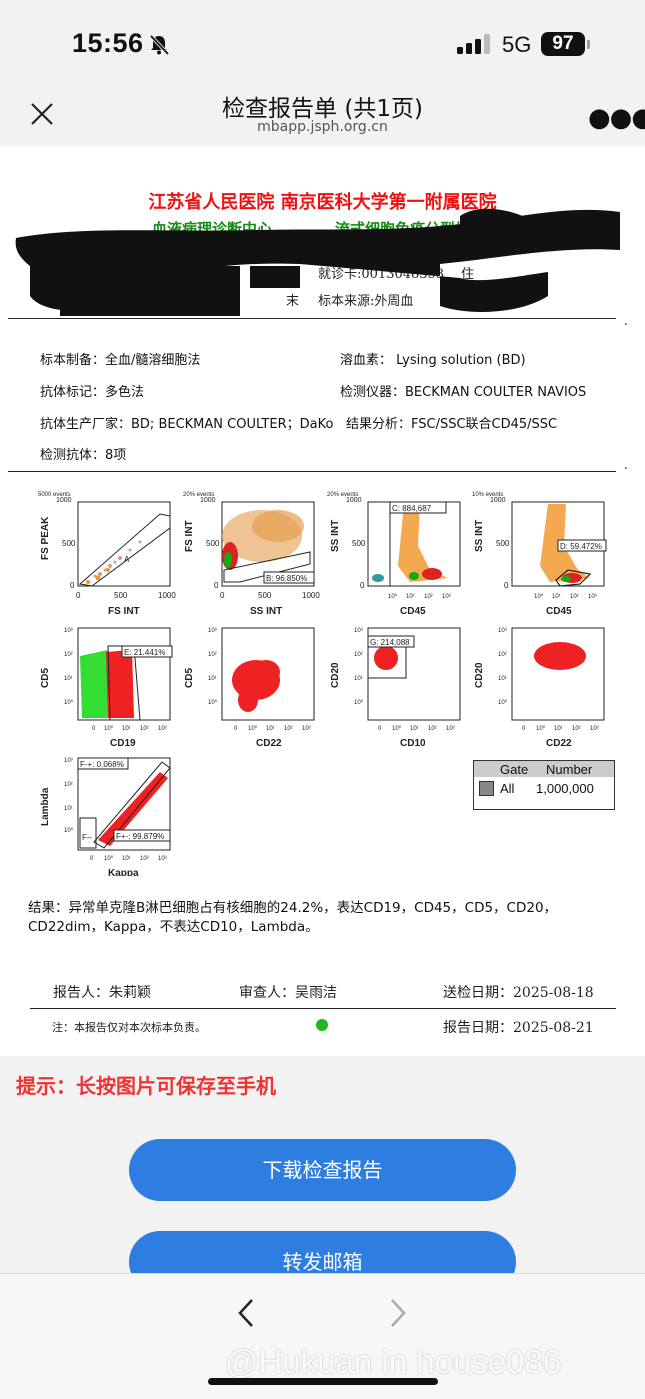 The image size is (645, 1399). What do you see at coordinates (322, 40) in the screenshot?
I see `status-bar: 15:56 5G 97` at bounding box center [322, 40].